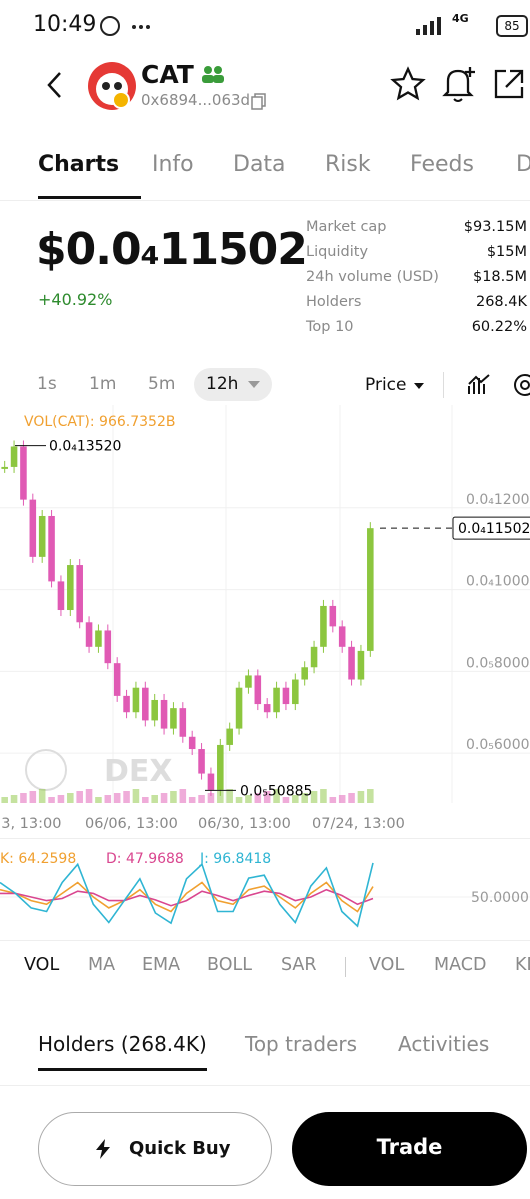  I want to click on bolt-icon, so click(103, 1149).